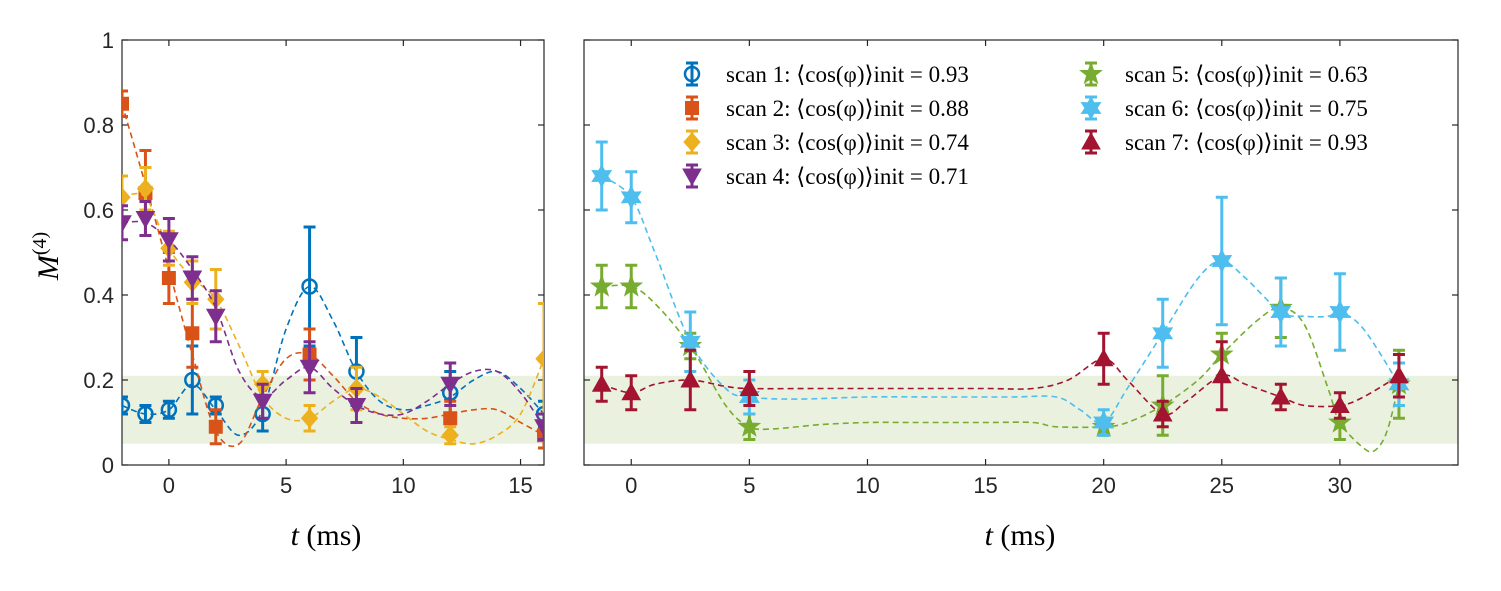 This screenshot has height=591, width=1501. I want to click on legend-item-scan4: scan 4: ⟨cos(φ)⟩init = 0.71, so click(825, 176).